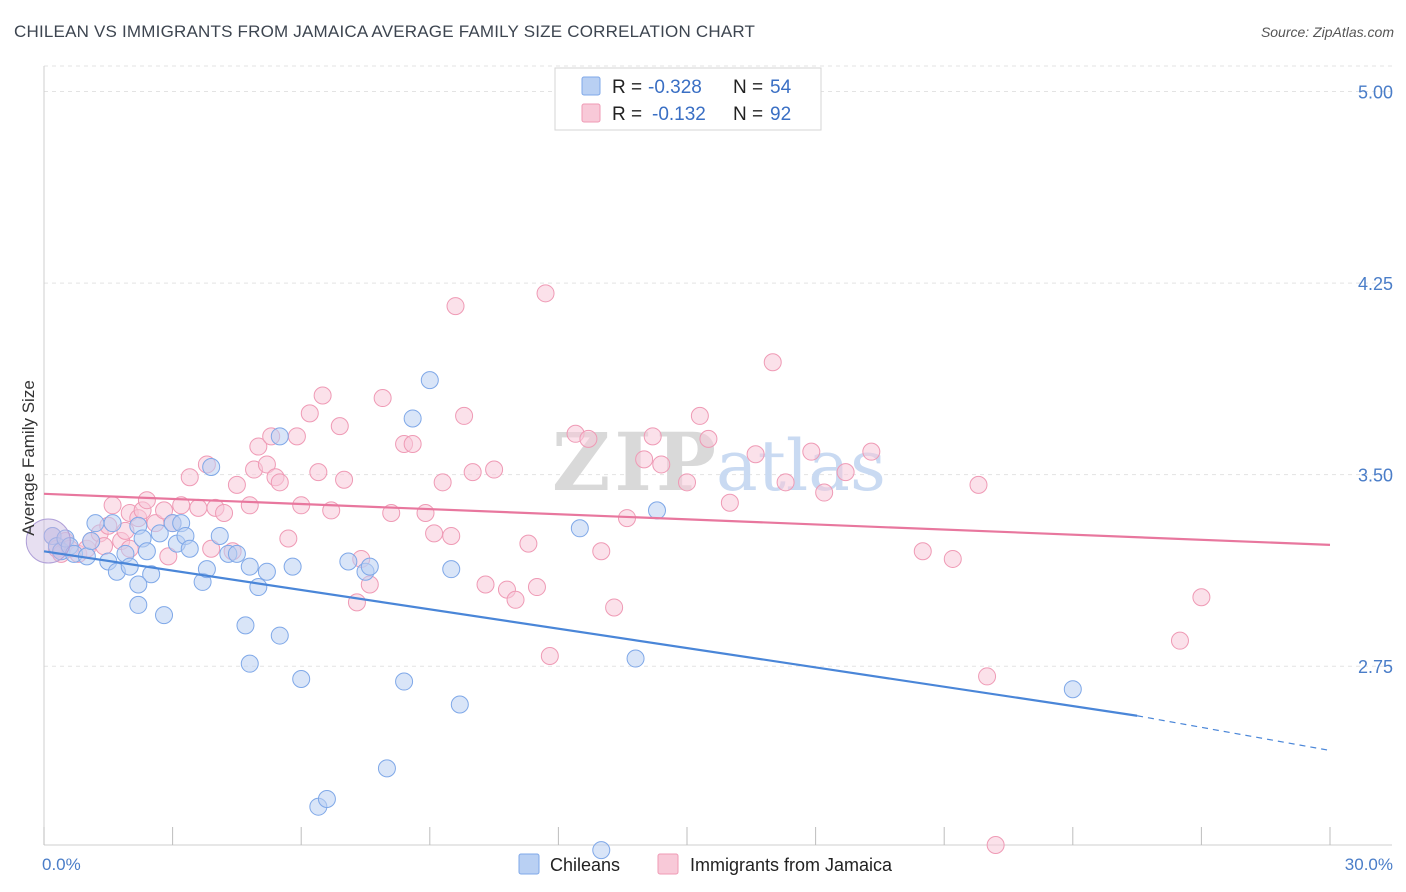 The image size is (1406, 892). I want to click on data-point-cluster, so click(48, 541).